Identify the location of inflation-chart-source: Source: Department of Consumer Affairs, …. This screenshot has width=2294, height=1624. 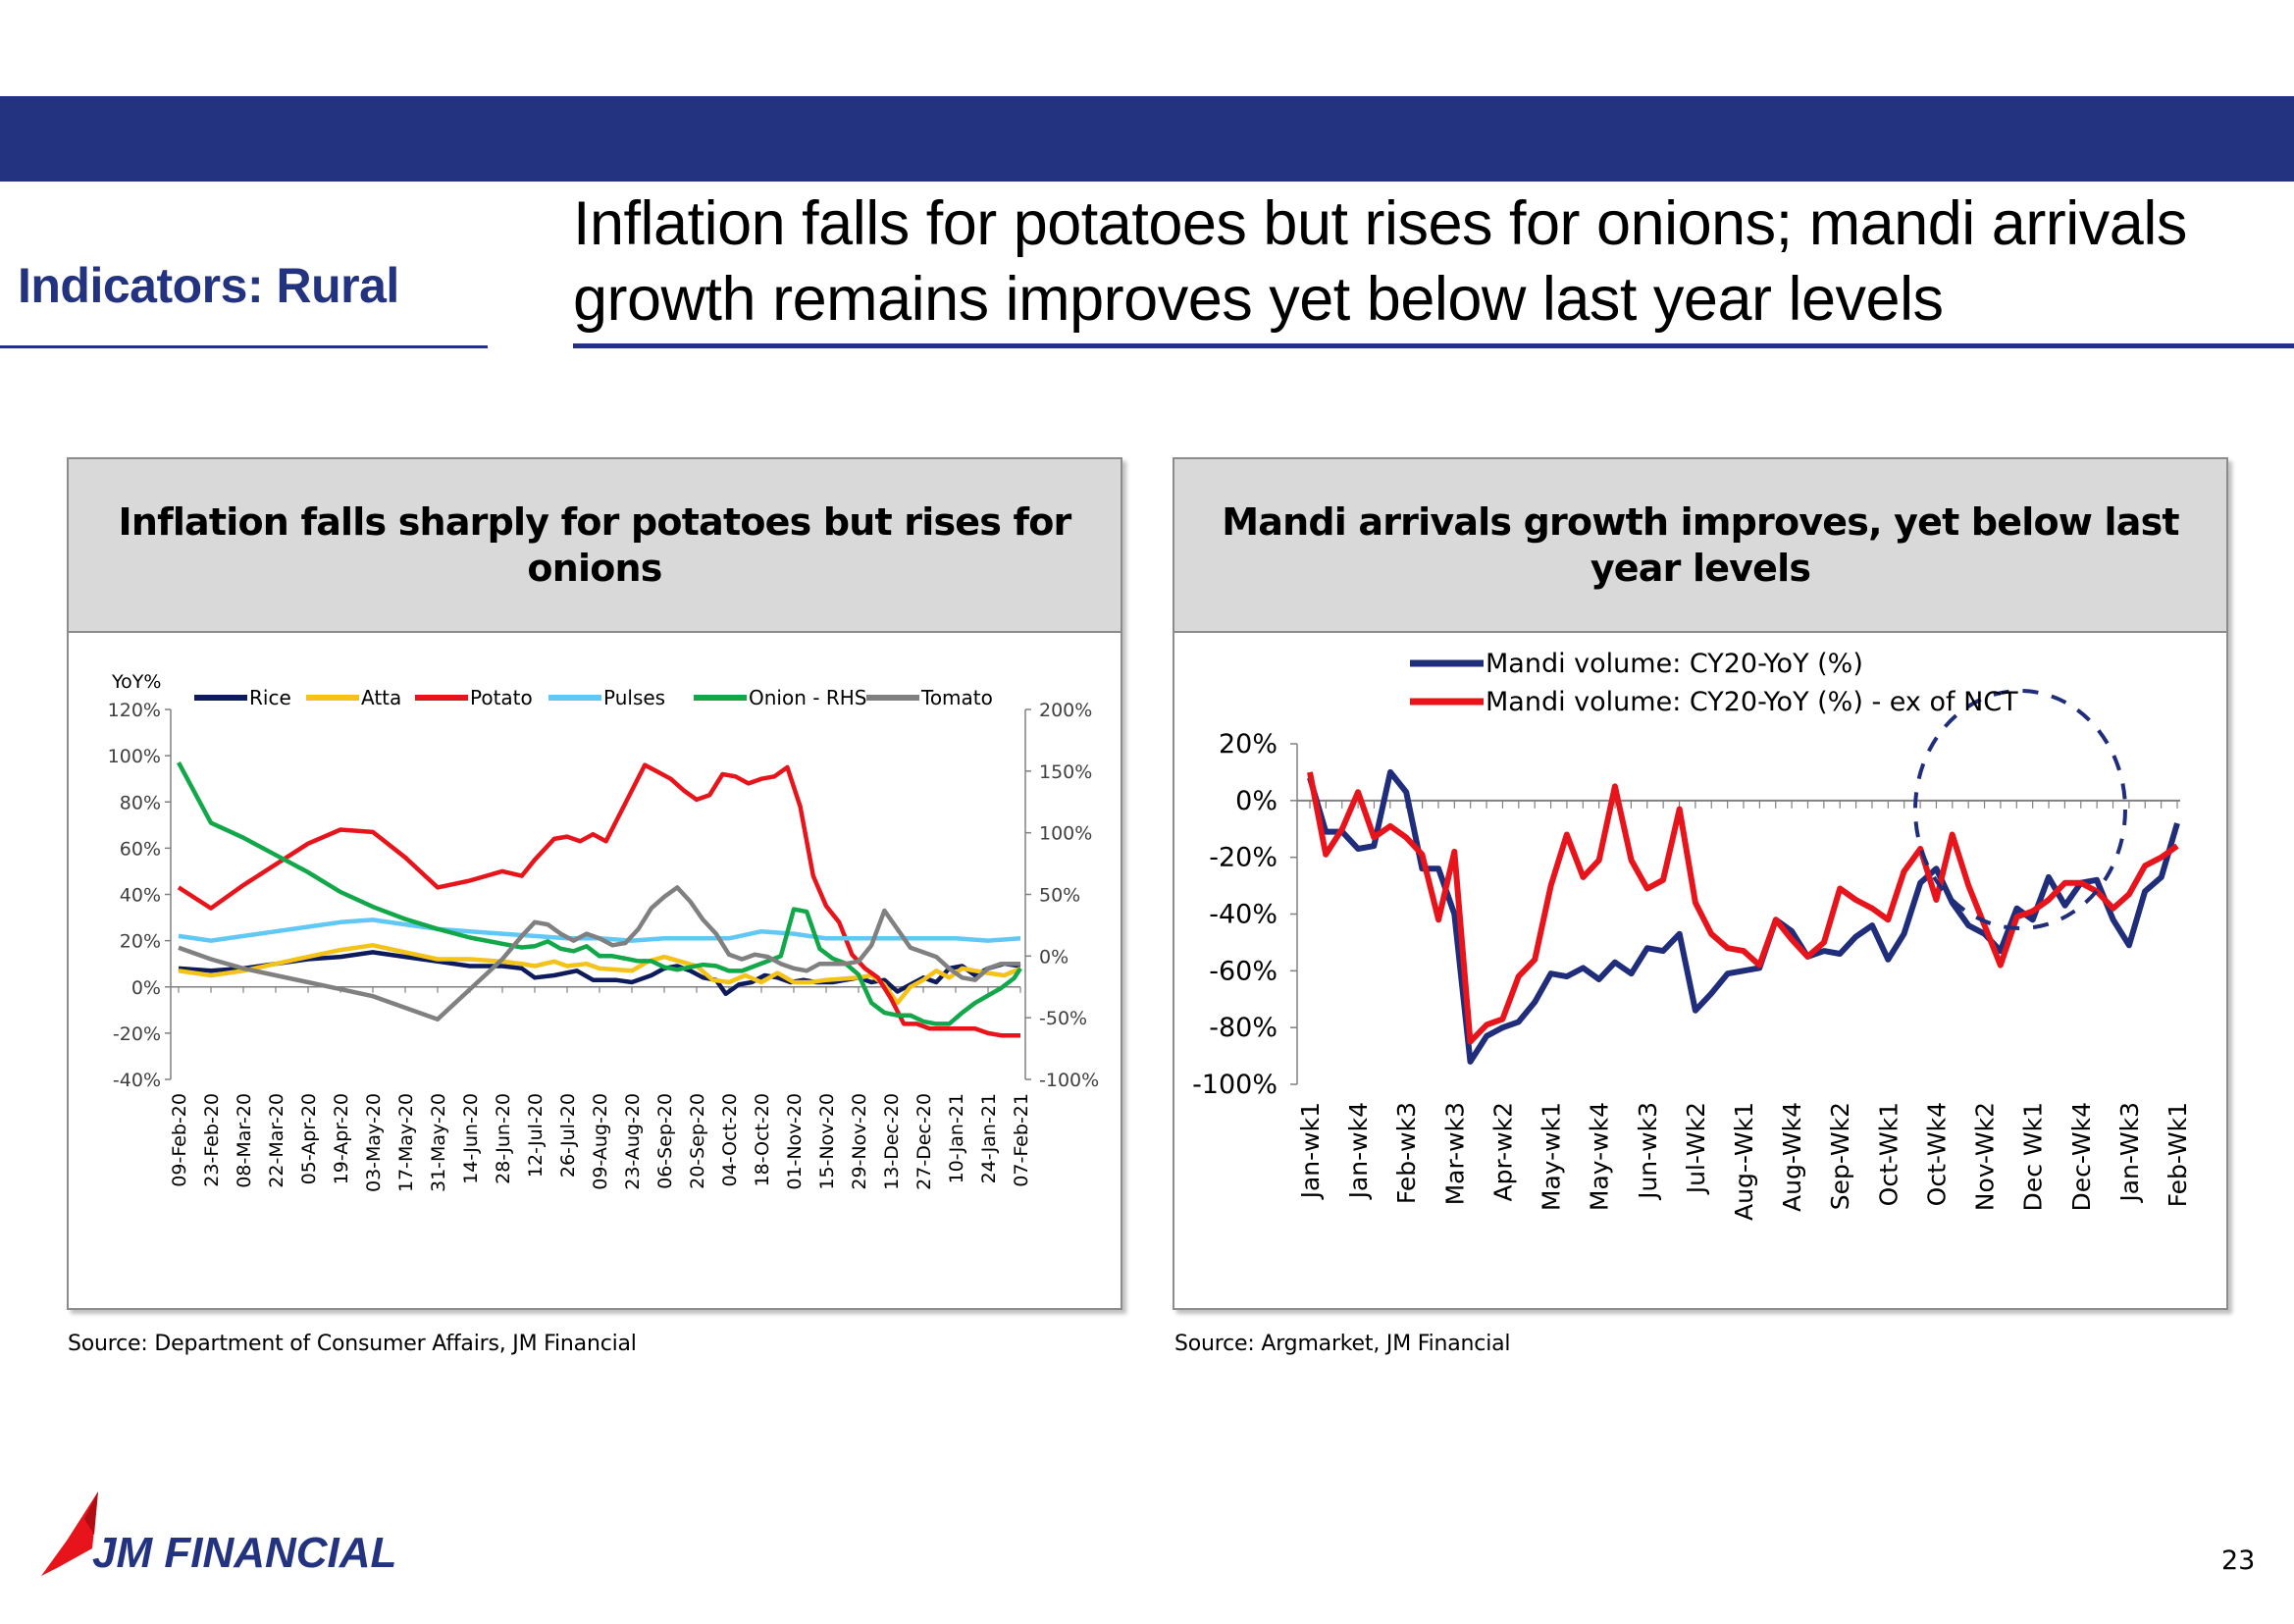
(353, 1344).